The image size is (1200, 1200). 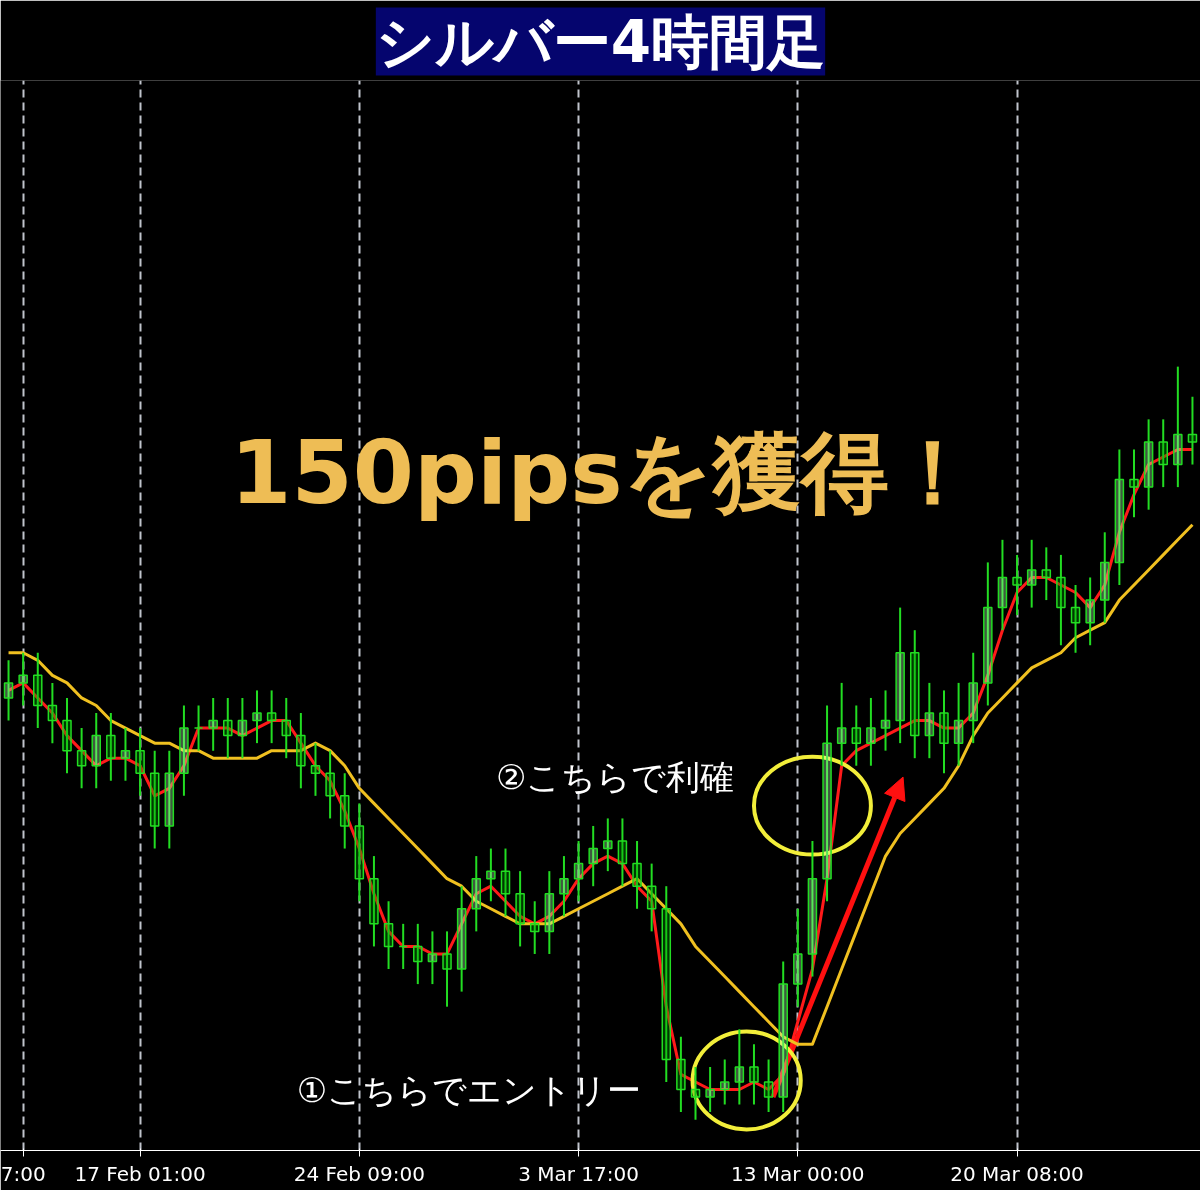 I want to click on x-tick-label: 7:00, so click(x=23, y=1173).